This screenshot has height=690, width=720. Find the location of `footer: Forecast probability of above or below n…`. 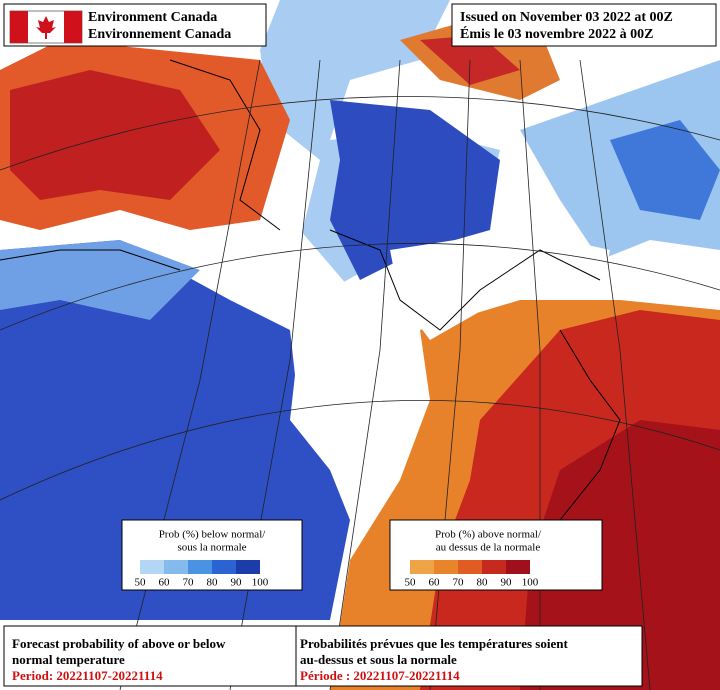

footer: Forecast probability of above or below n… is located at coordinates (323, 656).